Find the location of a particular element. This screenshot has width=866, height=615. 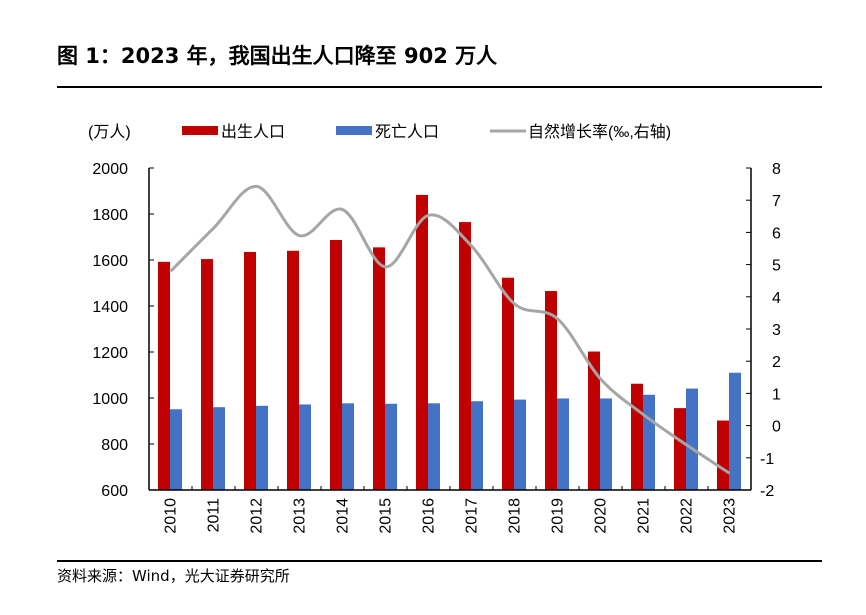

legend-label-deaths: 死亡人口 is located at coordinates (407, 132).